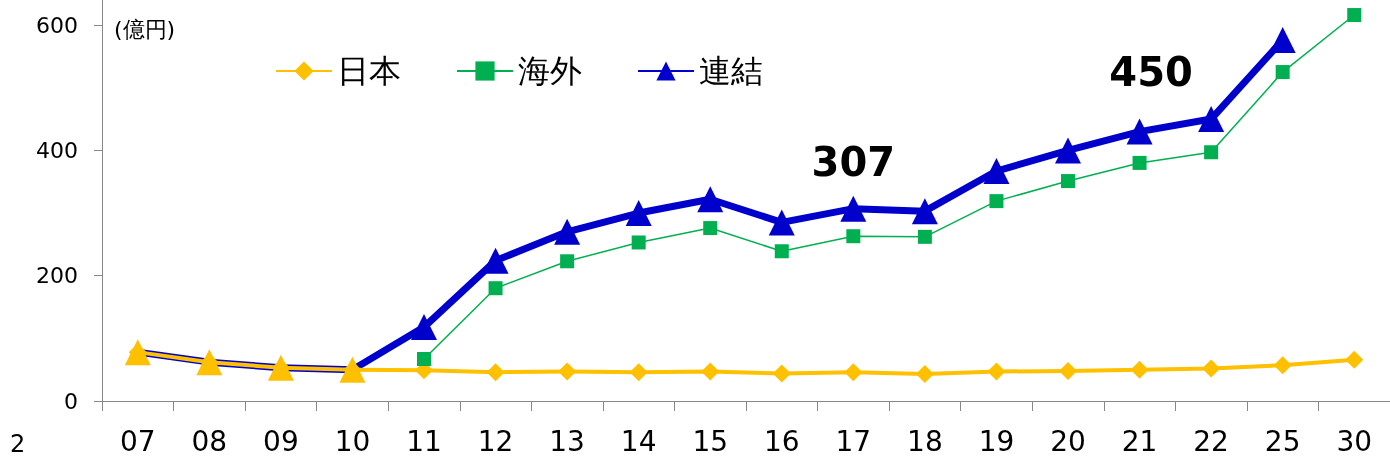 The height and width of the screenshot is (462, 1390). Describe the element at coordinates (495, 441) in the screenshot. I see `x-tick-label: 12` at that location.